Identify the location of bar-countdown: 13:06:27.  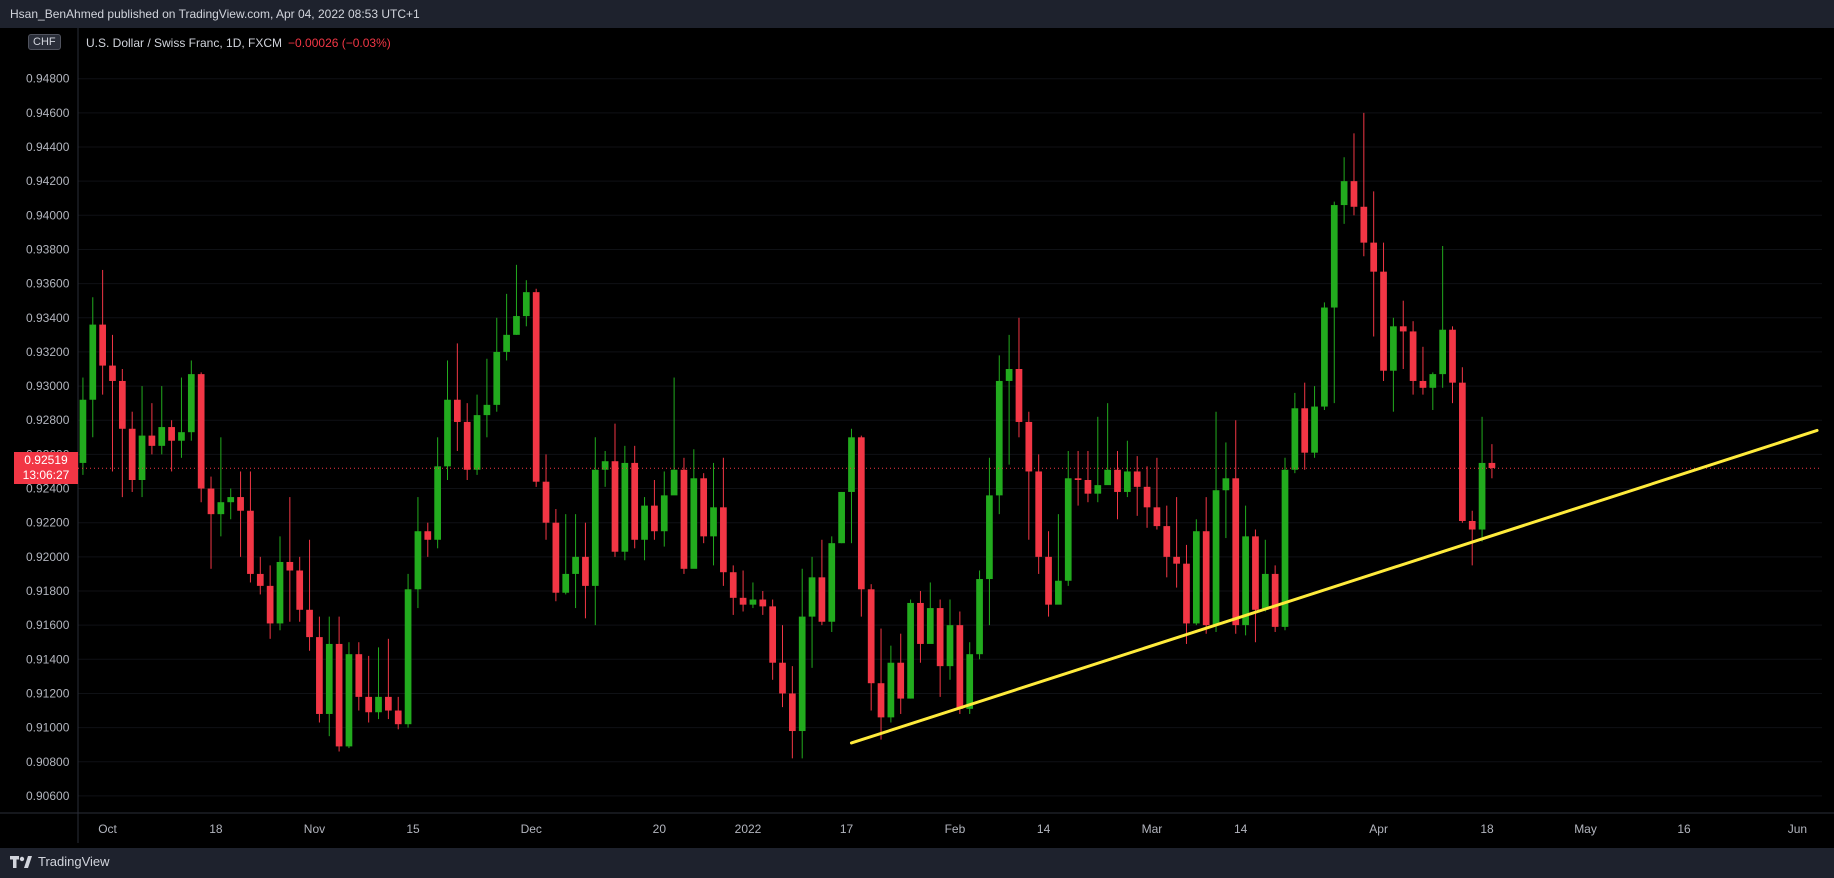
(46, 475).